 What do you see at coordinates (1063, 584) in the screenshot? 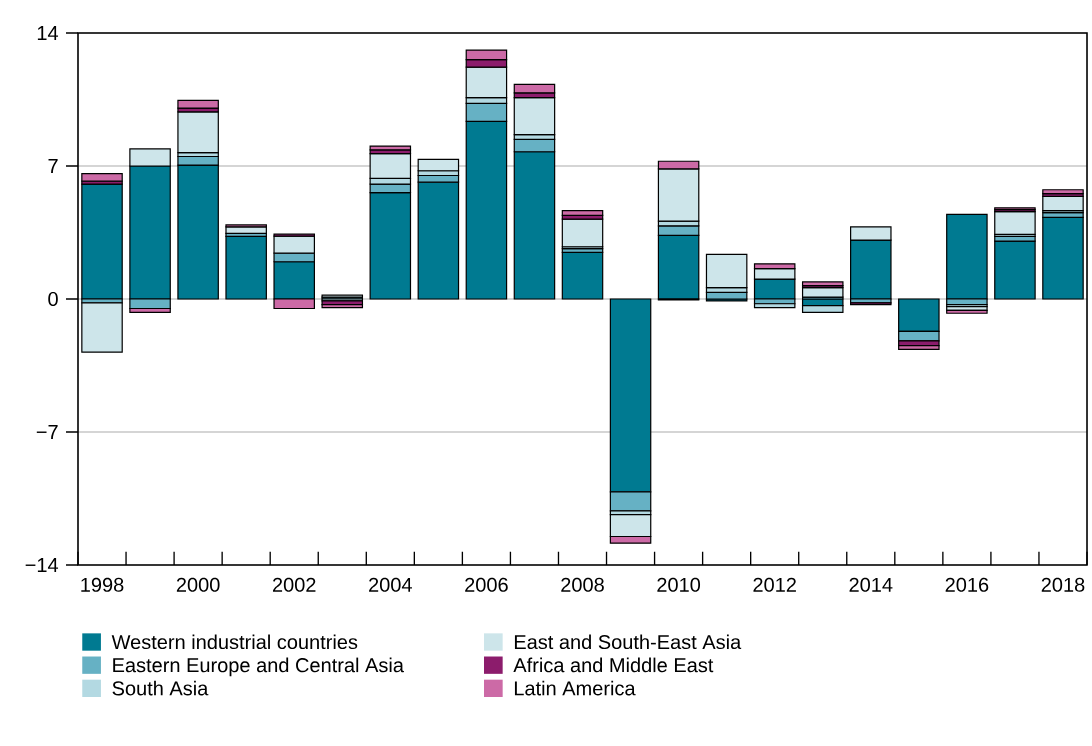
I see `x-tick-label: 2018` at bounding box center [1063, 584].